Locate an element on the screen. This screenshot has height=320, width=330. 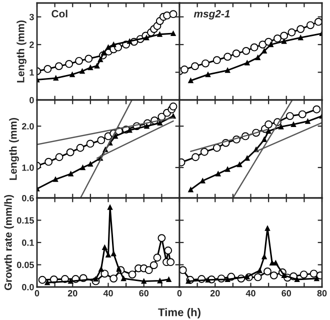
y-axis-title: Growth rate (mm/h) is located at coordinates (9, 242).